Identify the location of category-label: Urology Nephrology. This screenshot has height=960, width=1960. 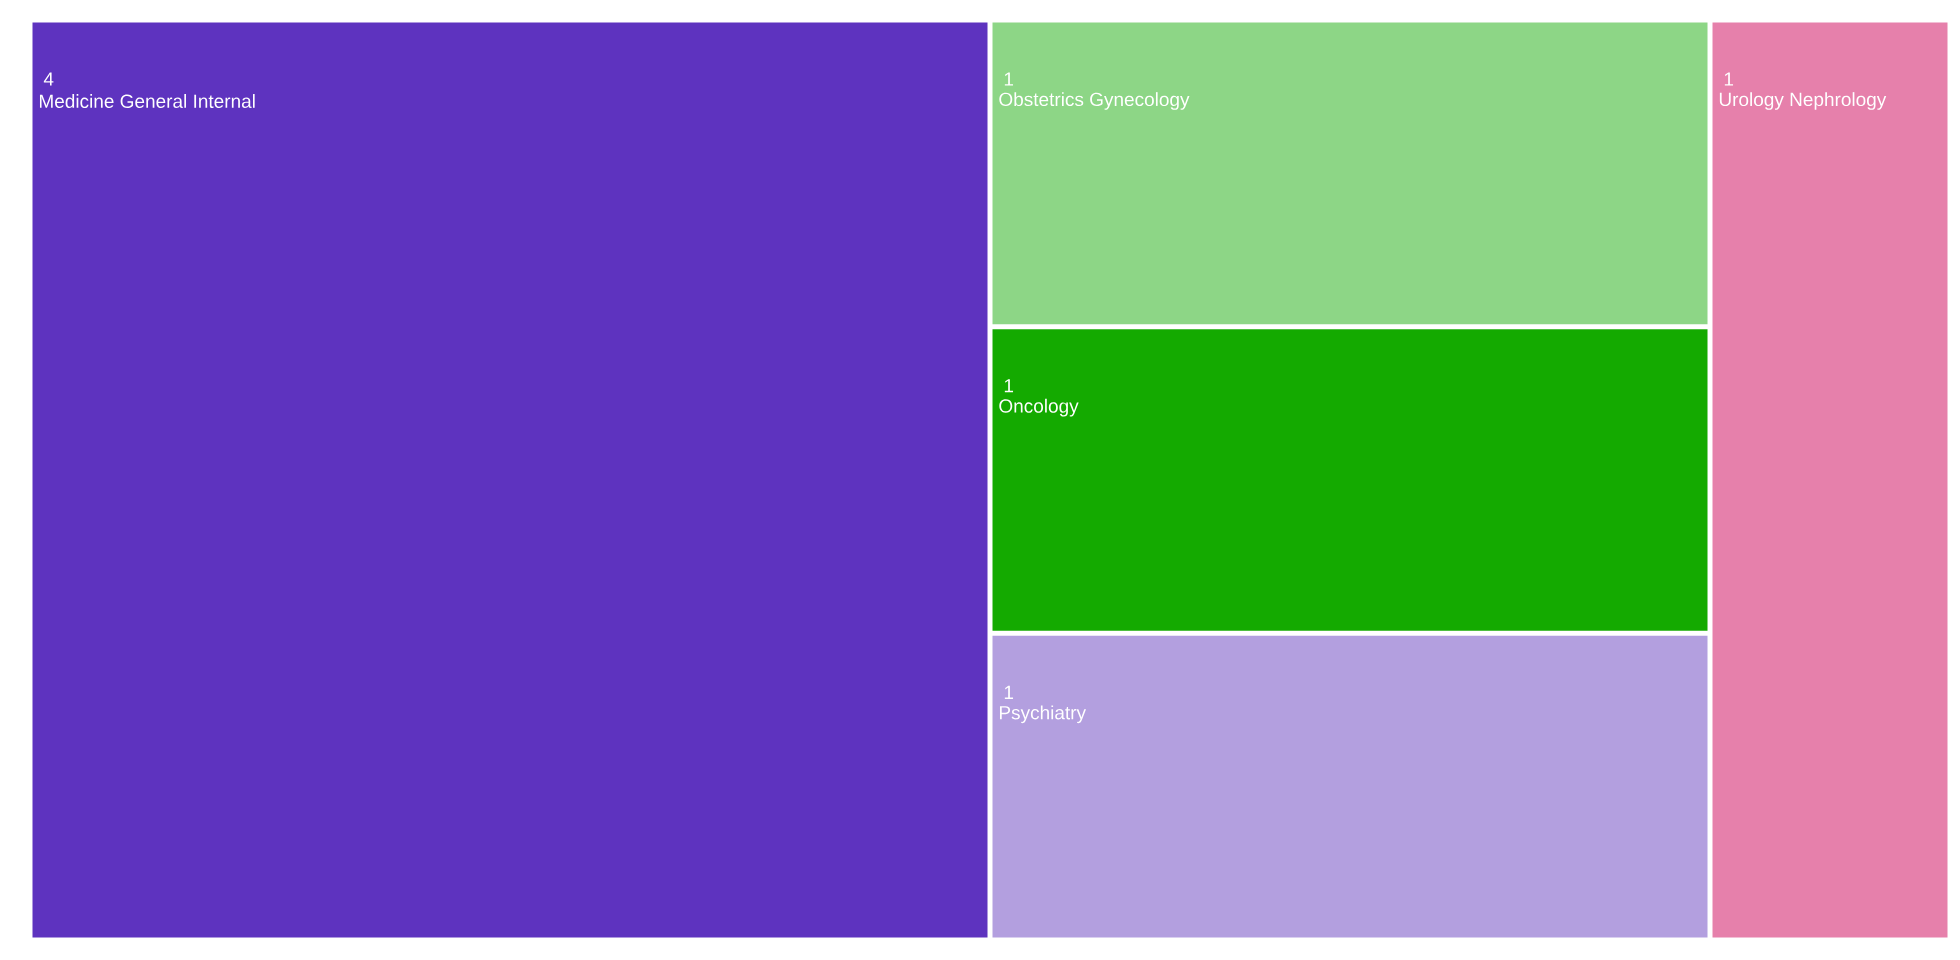
(1803, 101).